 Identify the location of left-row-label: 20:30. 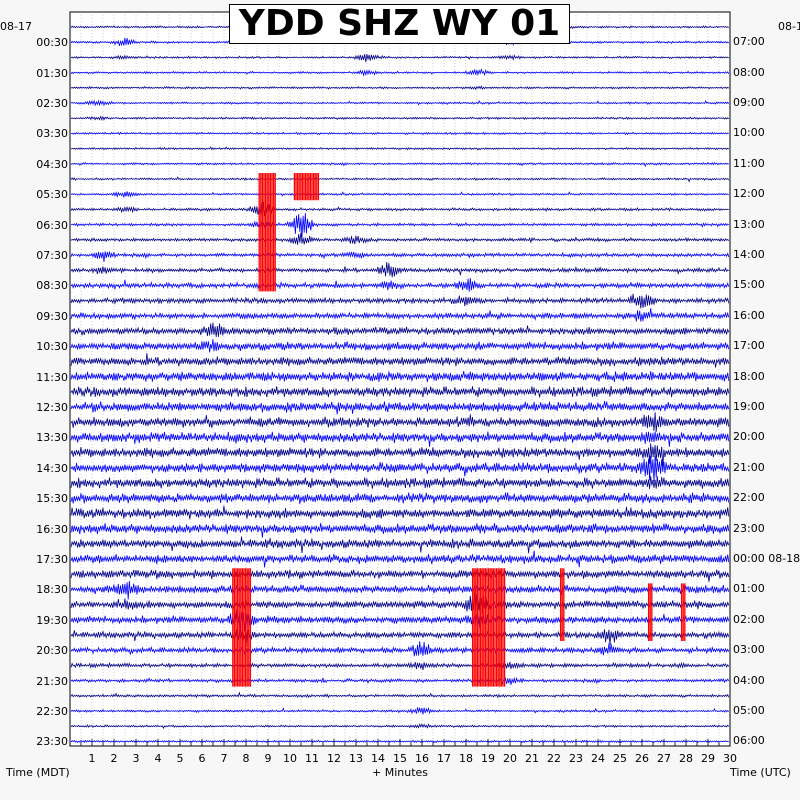
(52, 651).